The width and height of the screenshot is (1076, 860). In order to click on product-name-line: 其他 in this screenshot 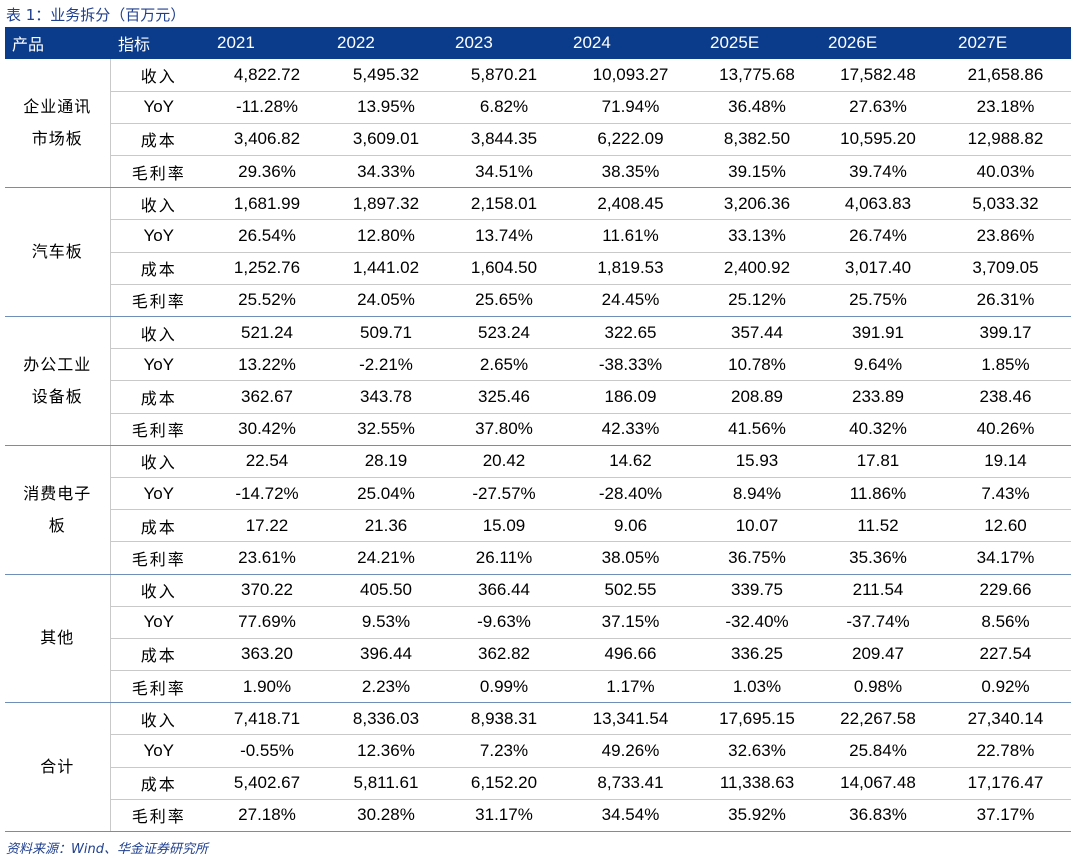, I will do `click(57, 638)`.